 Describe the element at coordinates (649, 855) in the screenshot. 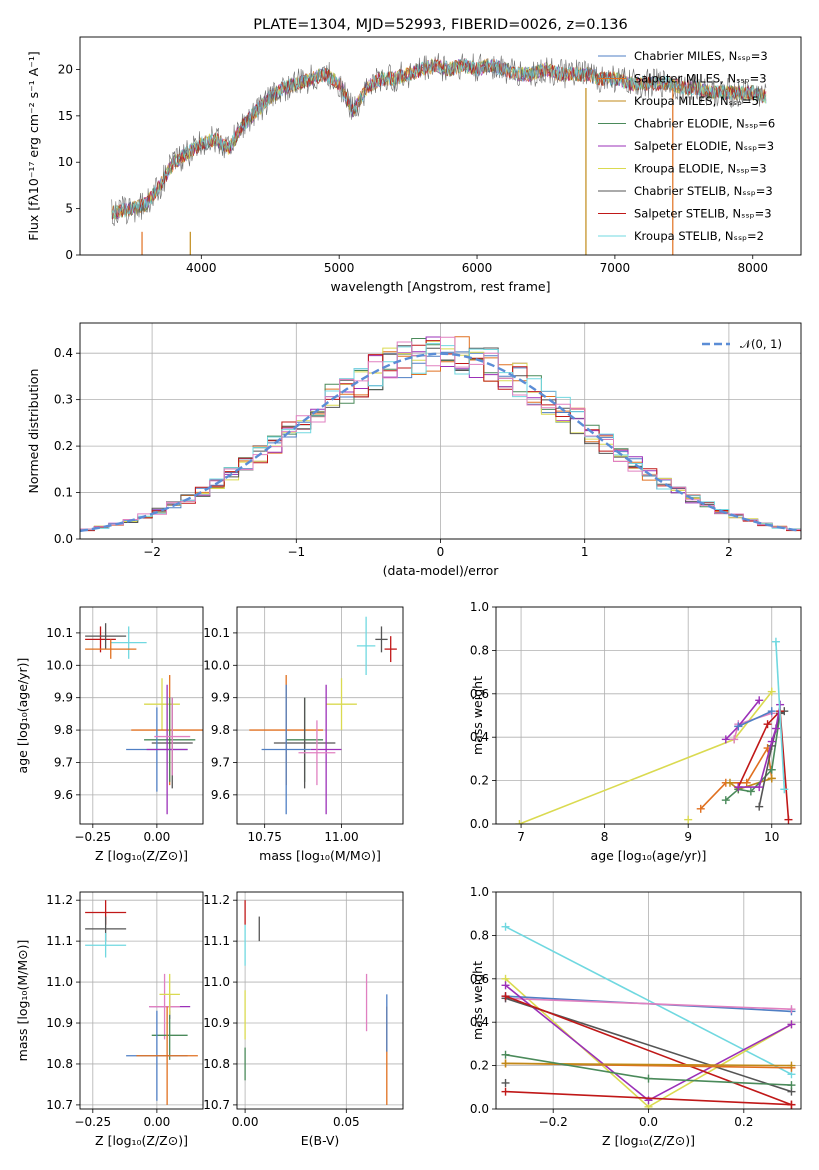

I see `x-axis-label: age [log₁₀(age/yr)]` at that location.